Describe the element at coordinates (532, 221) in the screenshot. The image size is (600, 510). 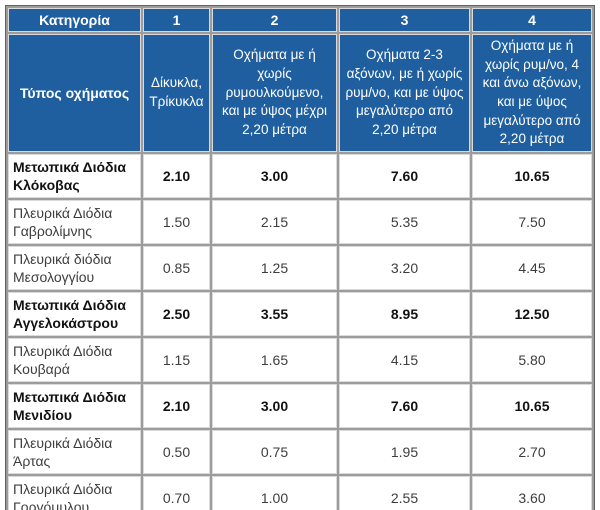
I see `toll-price-value: 7.50` at that location.